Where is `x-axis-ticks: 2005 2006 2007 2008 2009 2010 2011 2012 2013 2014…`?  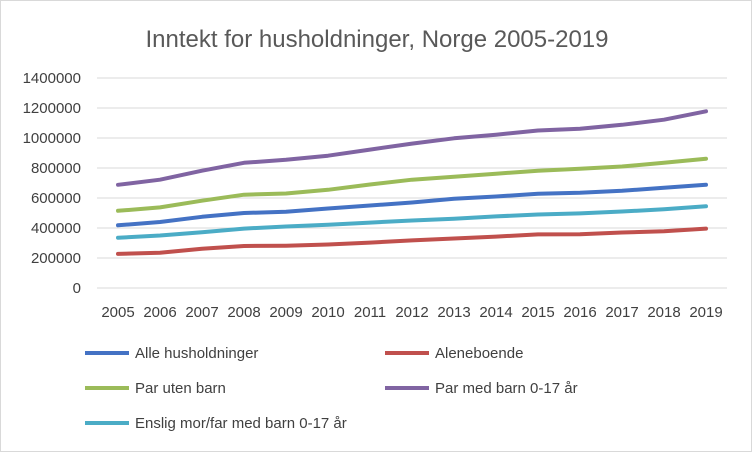
x-axis-ticks: 2005 2006 2007 2008 2009 2010 2011 2012 2013 2014… is located at coordinates (411, 312).